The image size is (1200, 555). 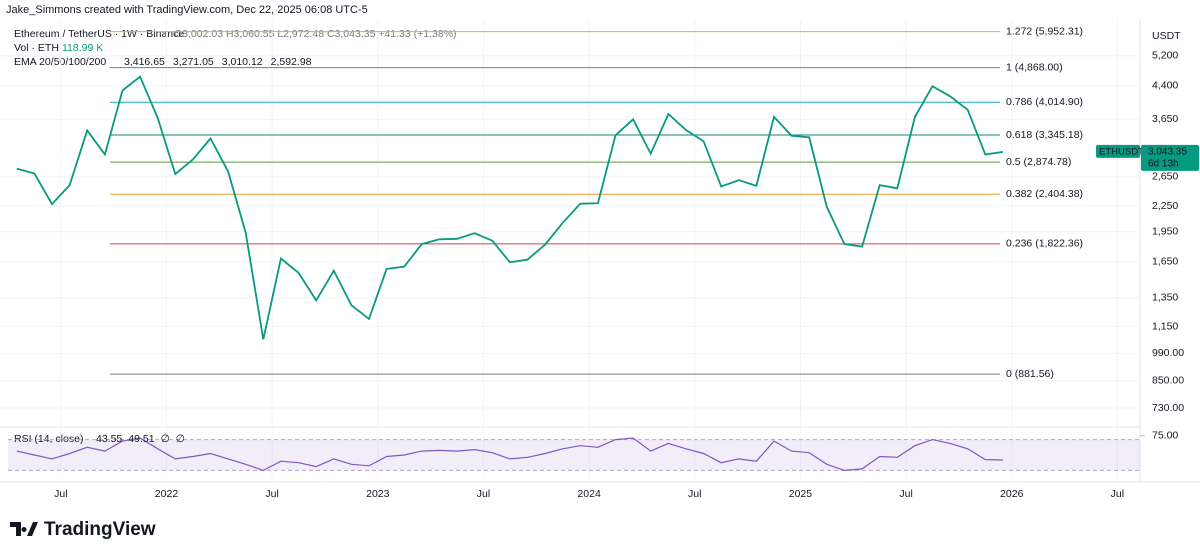 What do you see at coordinates (1165, 177) in the screenshot?
I see `y-tick-label: 2,650` at bounding box center [1165, 177].